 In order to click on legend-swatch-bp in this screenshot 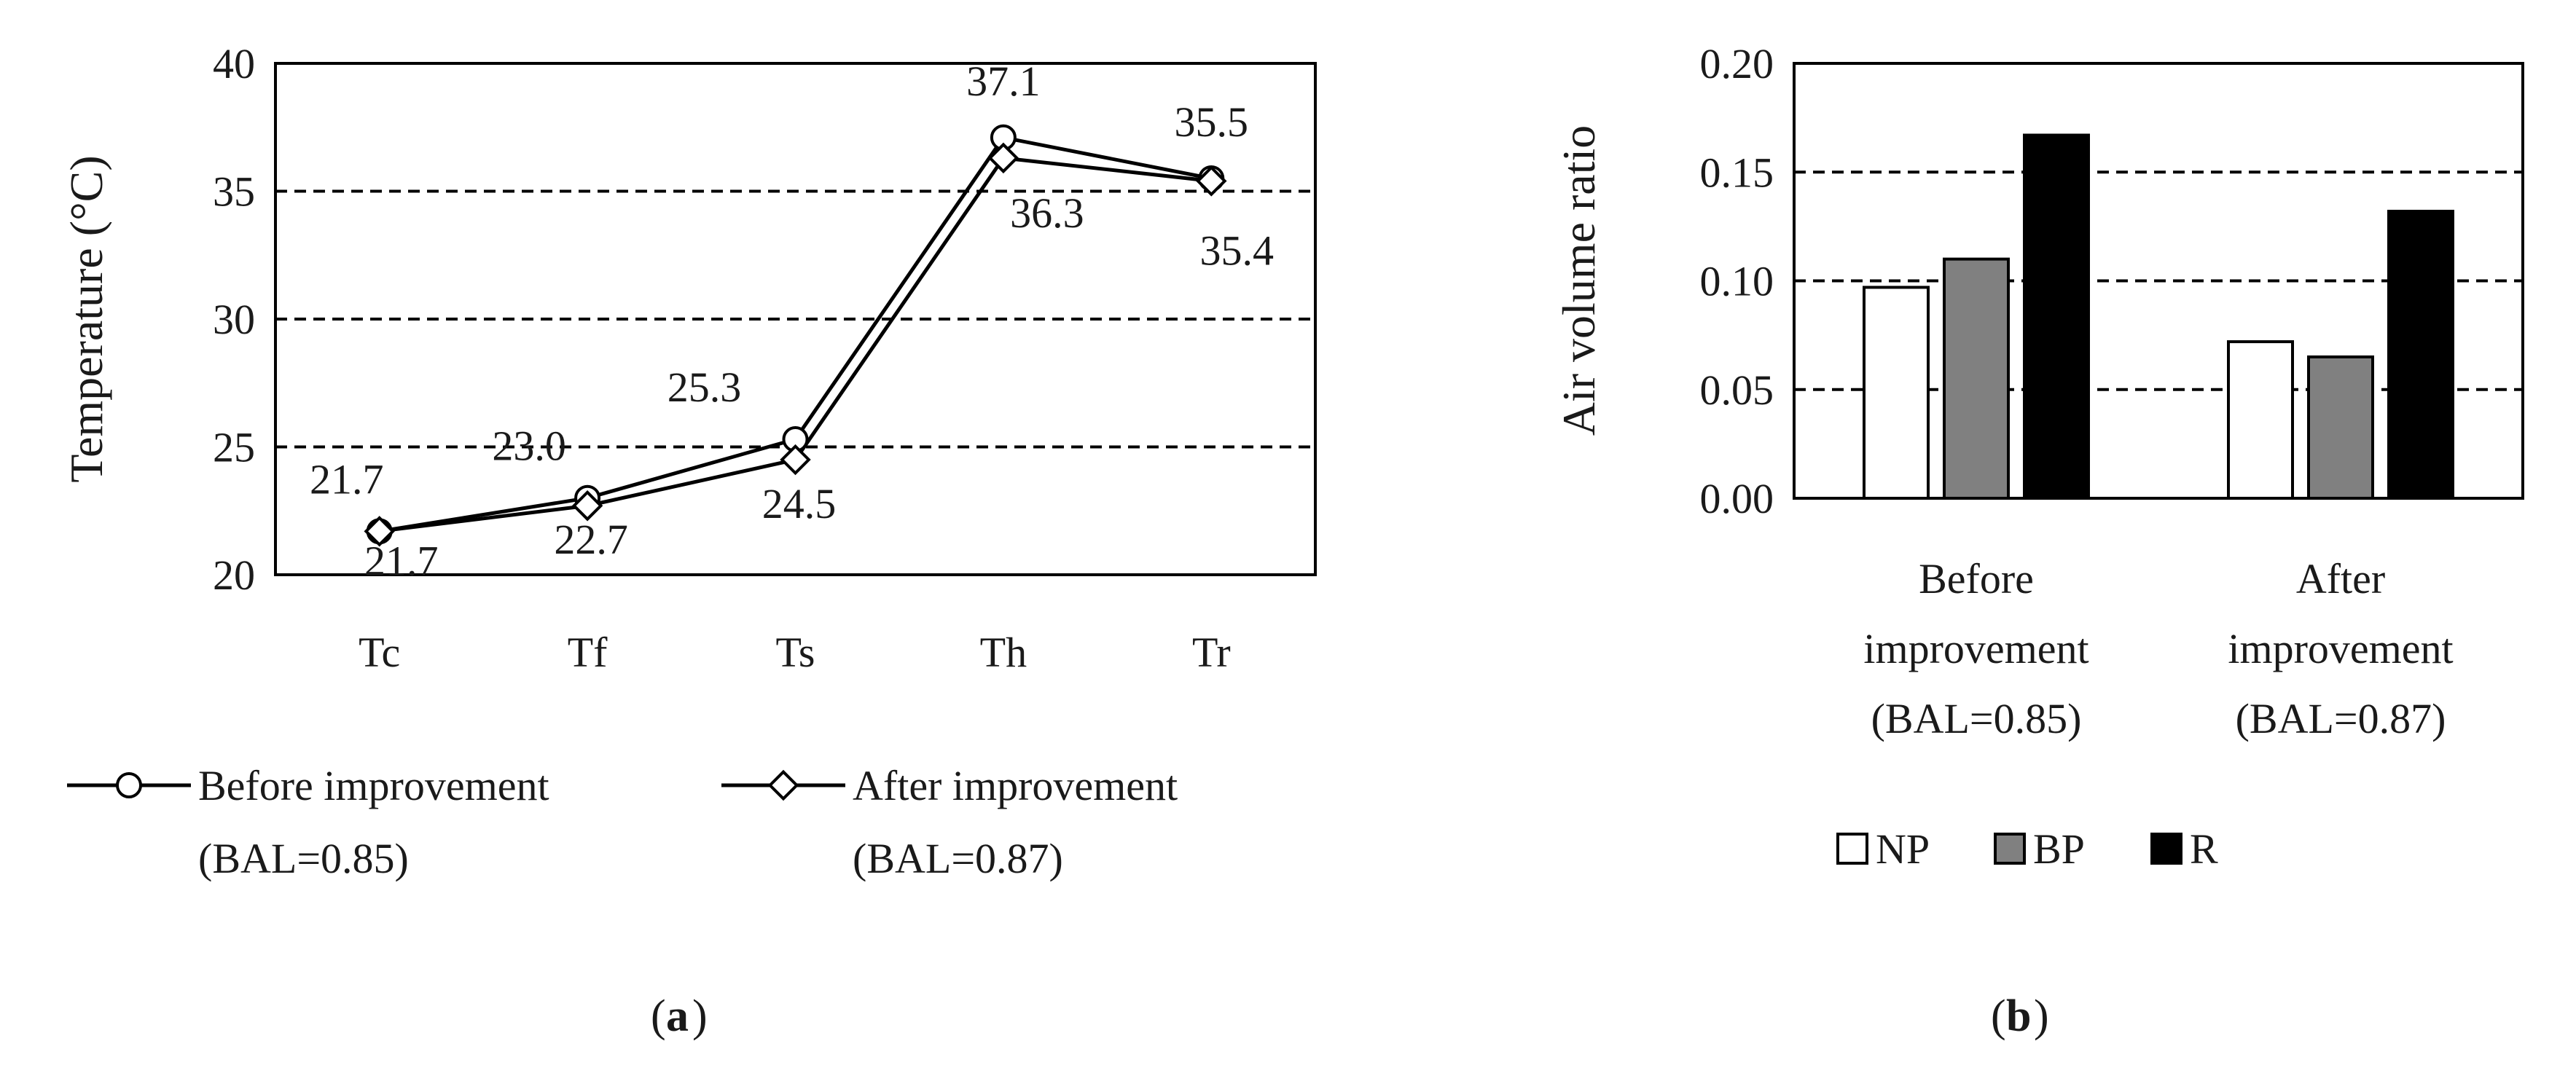, I will do `click(2010, 849)`.